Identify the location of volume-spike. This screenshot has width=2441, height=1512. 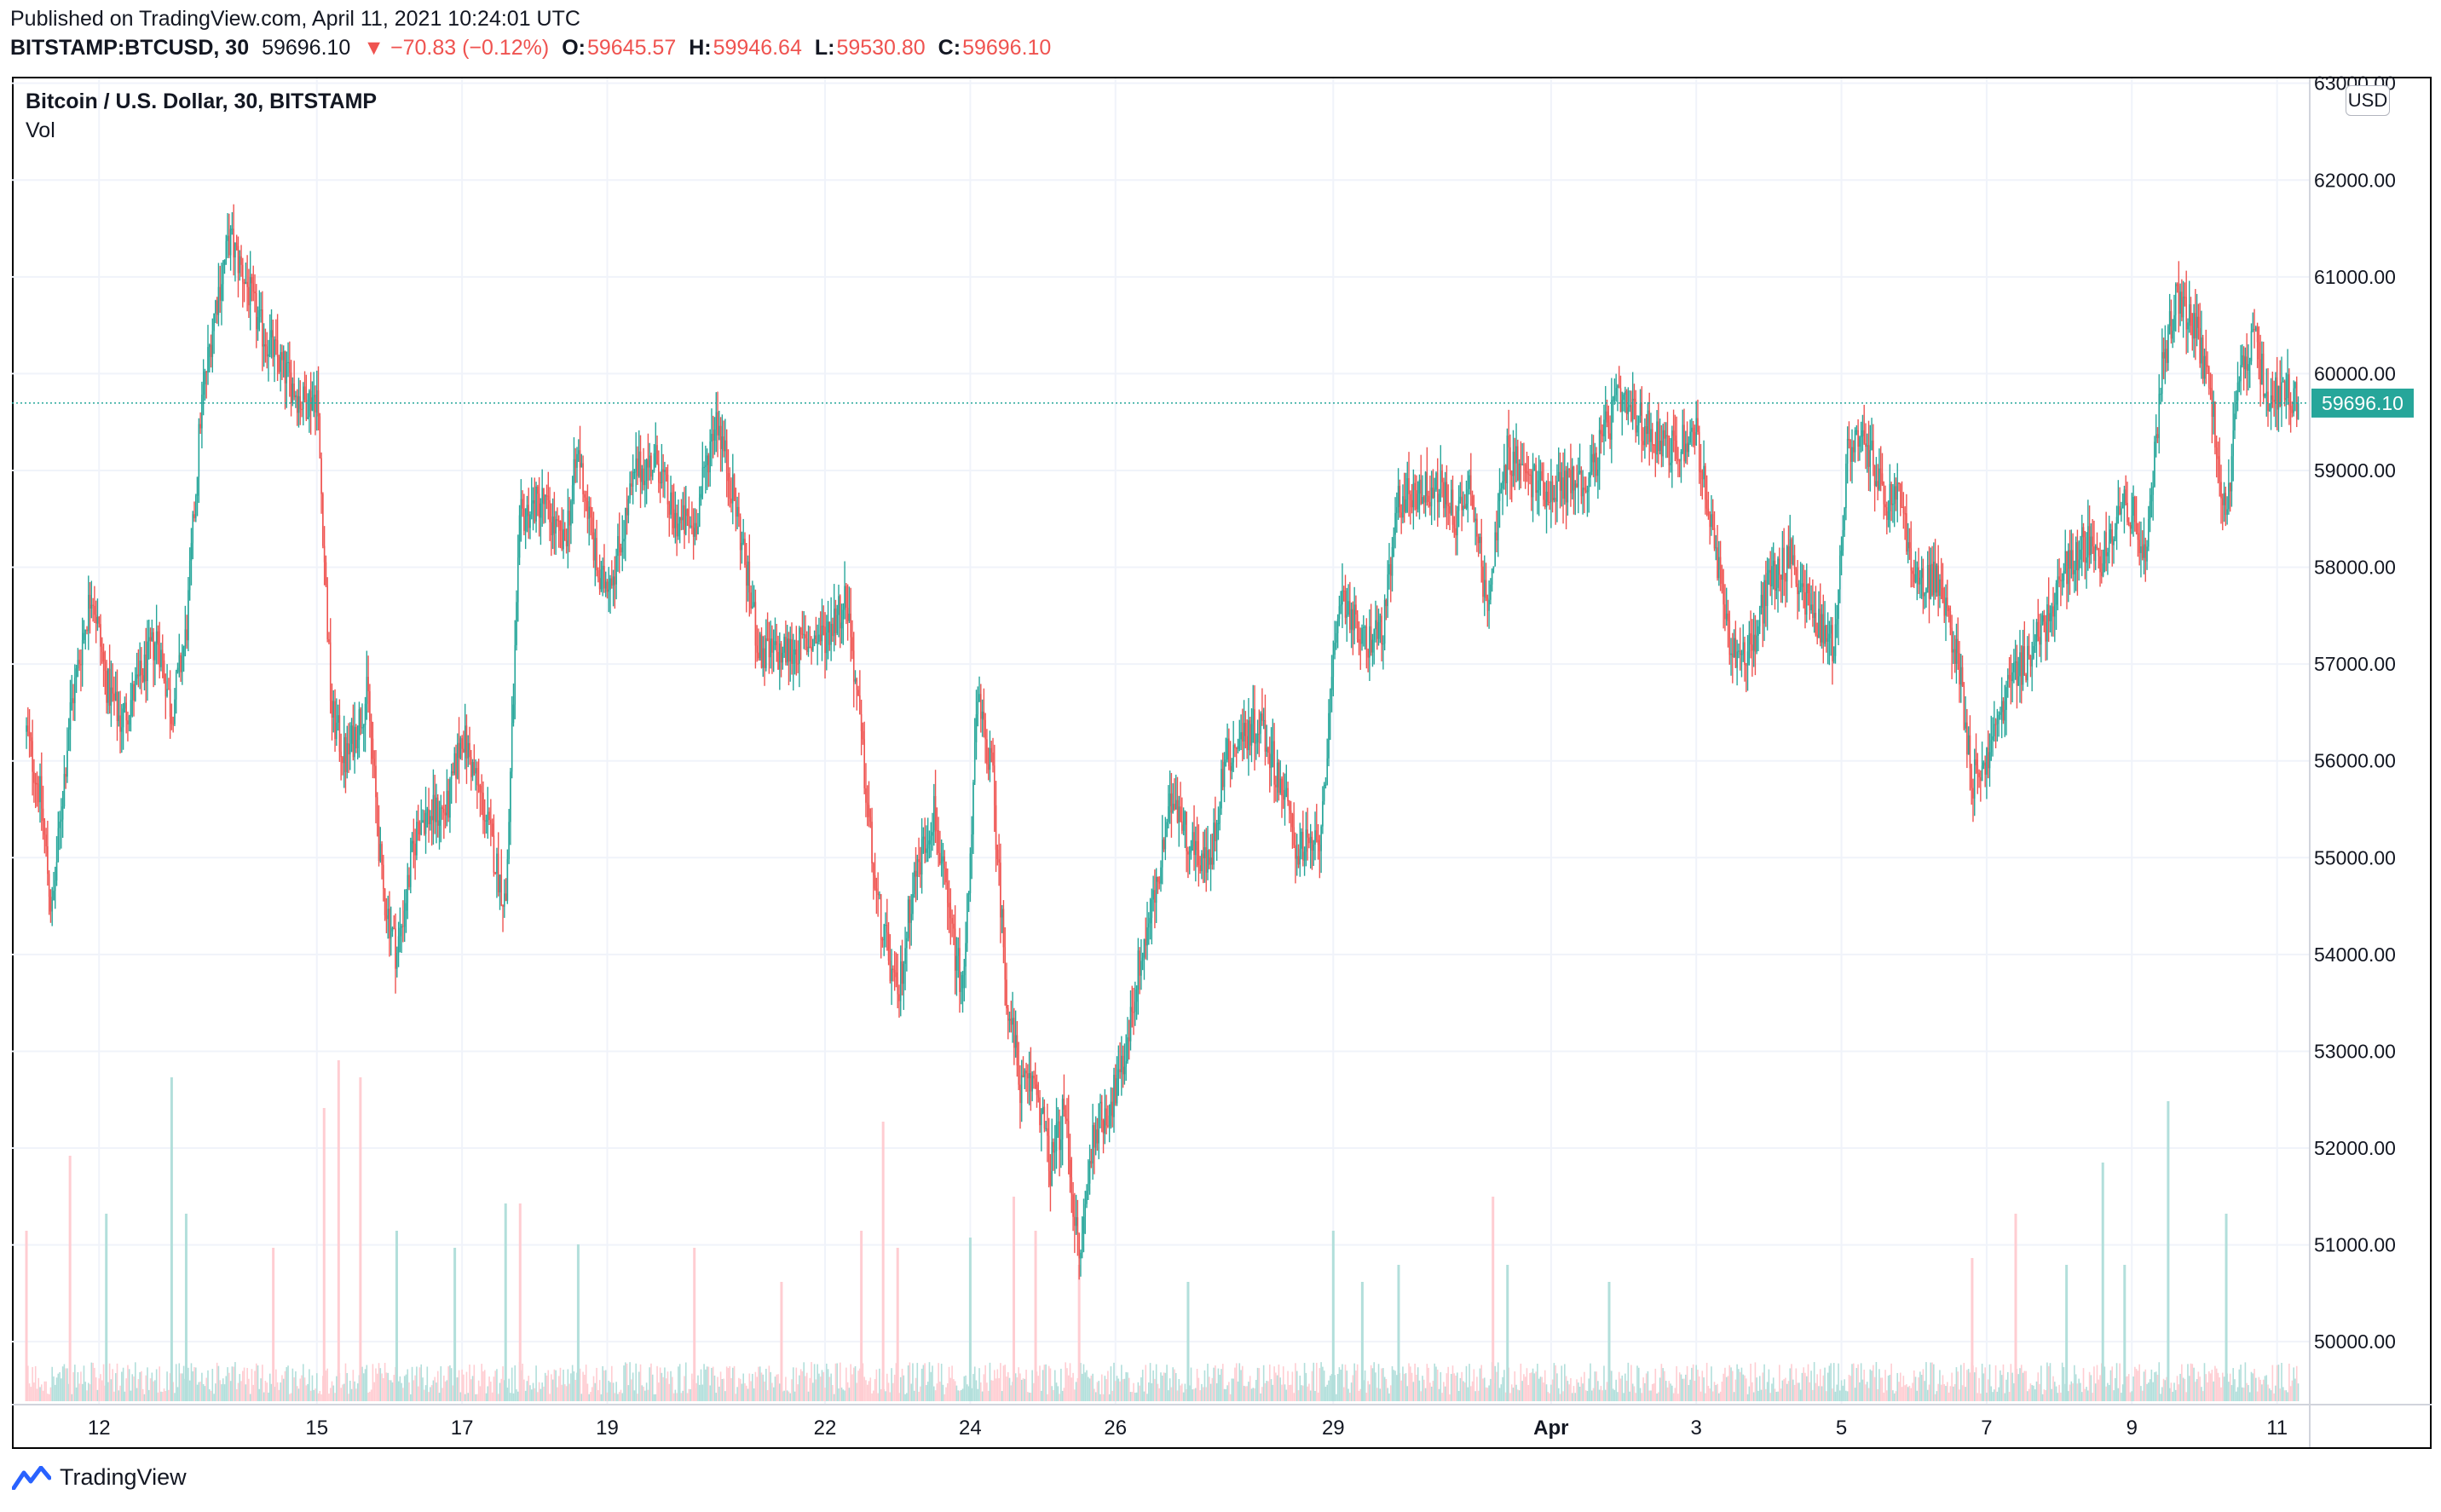
(578, 1322).